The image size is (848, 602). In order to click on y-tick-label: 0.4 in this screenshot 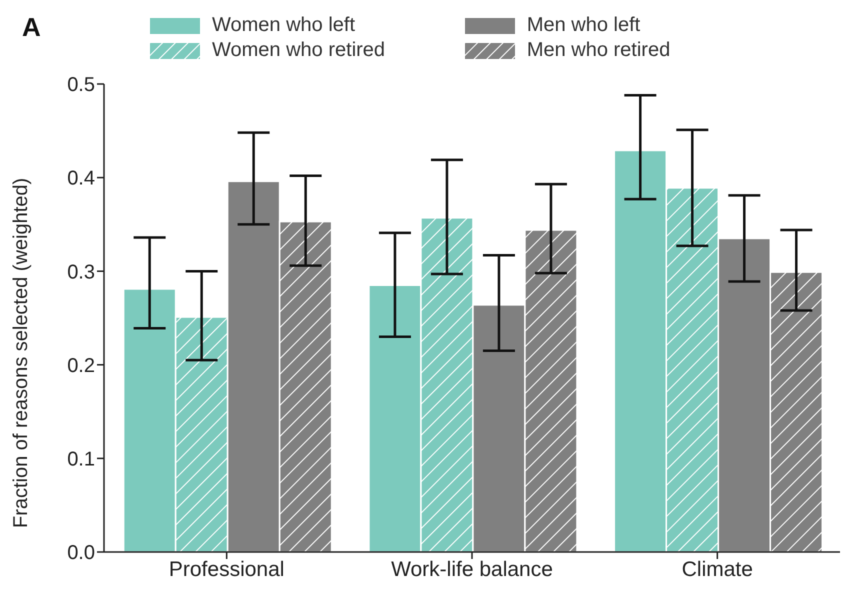, I will do `click(81, 179)`.